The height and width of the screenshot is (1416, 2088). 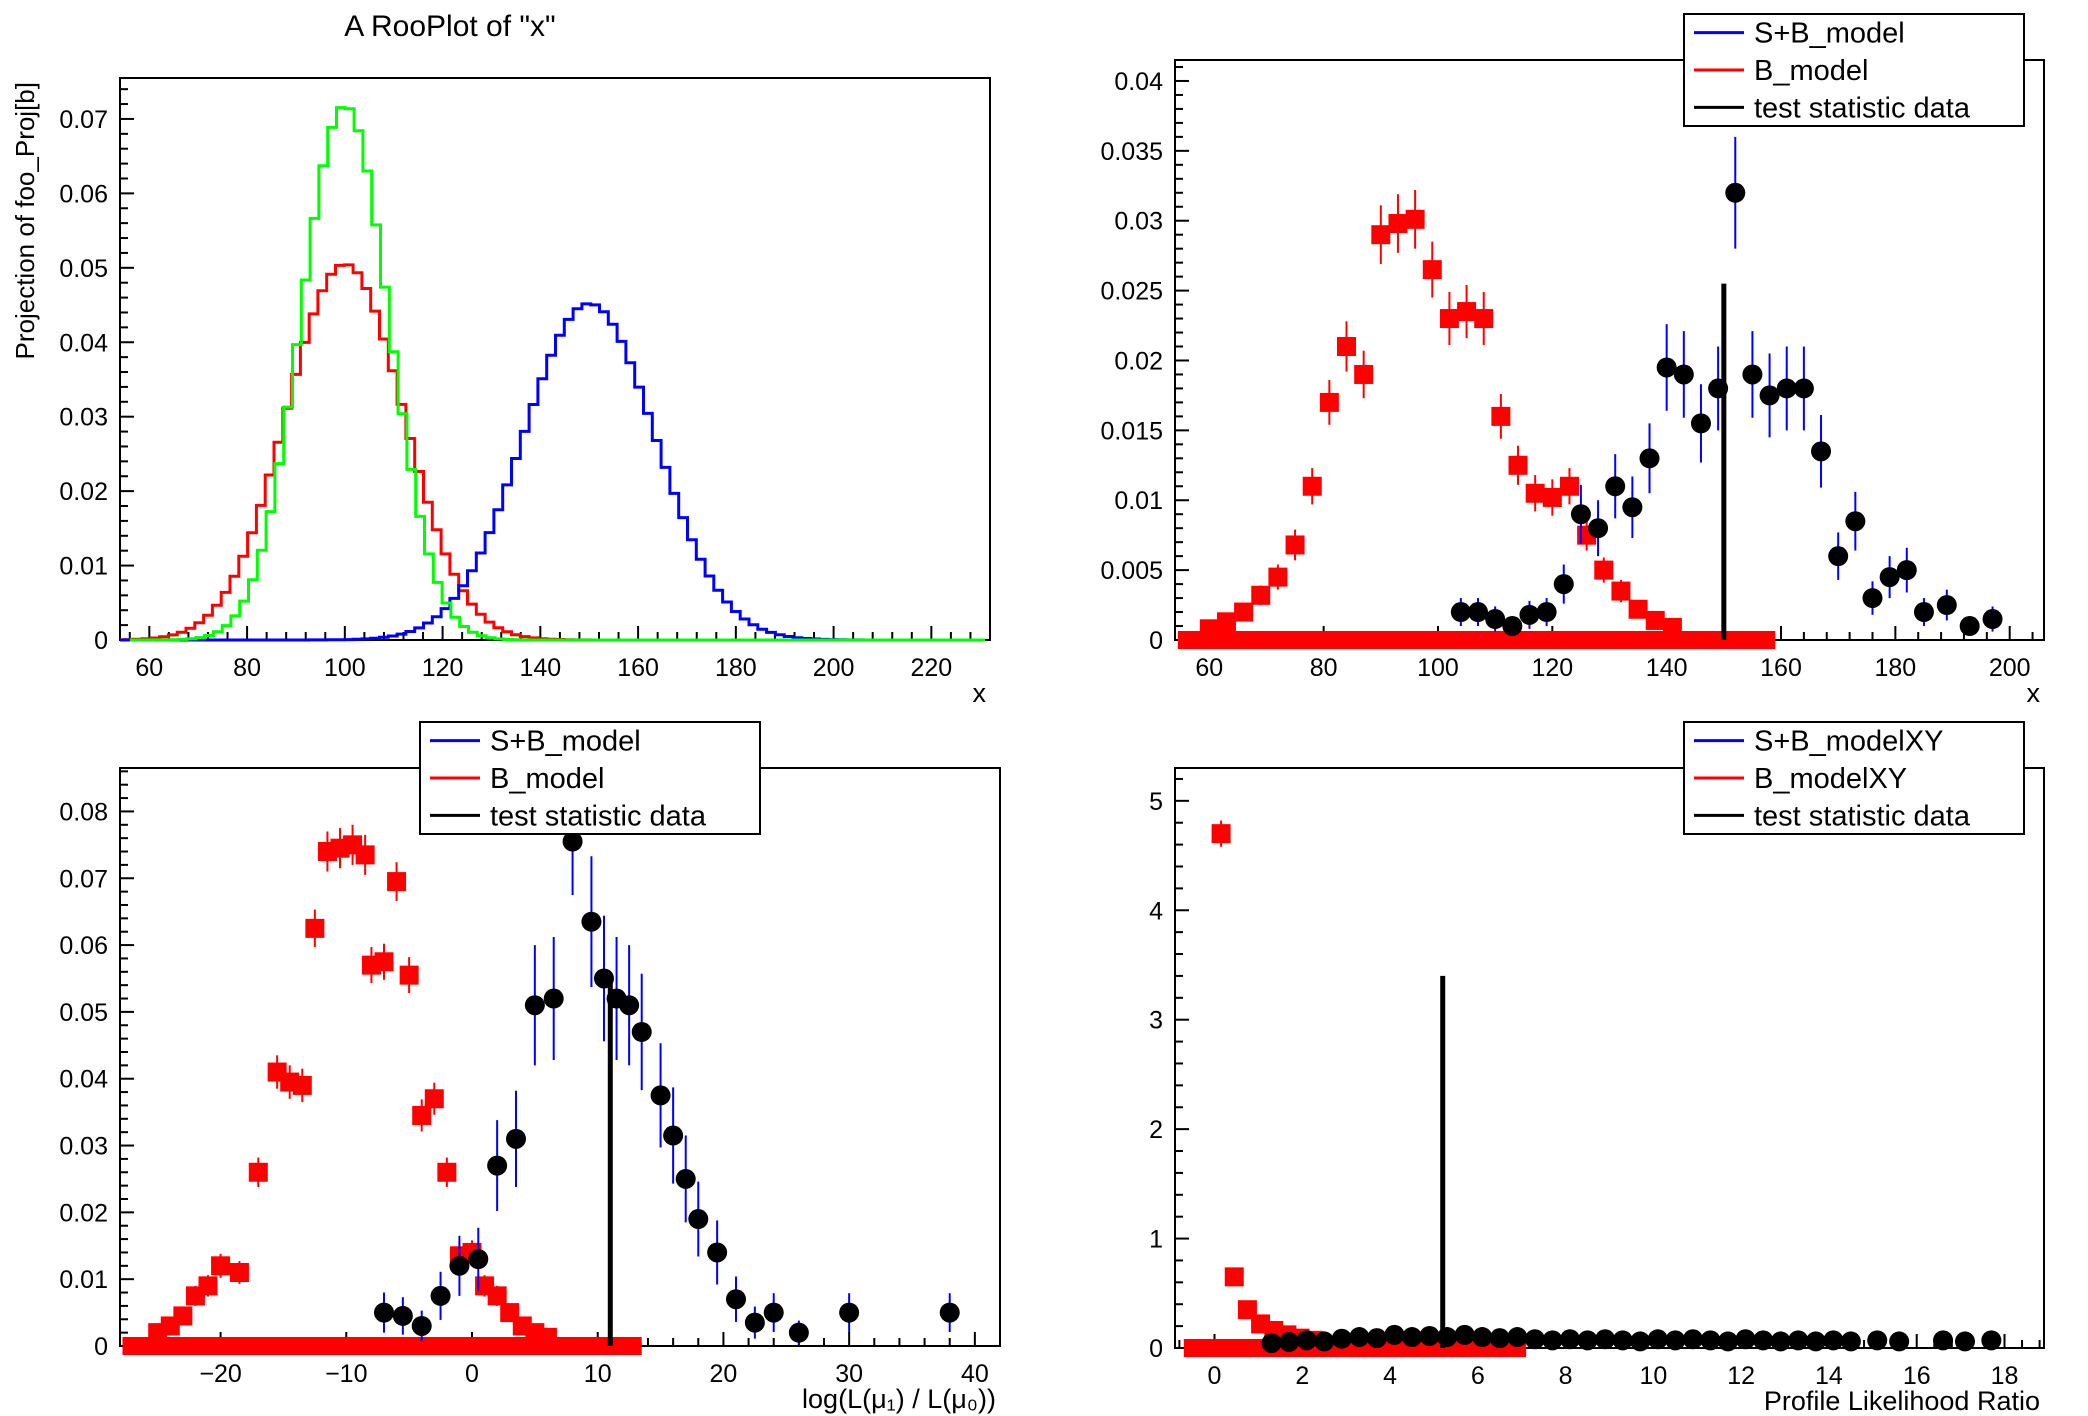 I want to click on y-tick-label: 4, so click(x=1156, y=911).